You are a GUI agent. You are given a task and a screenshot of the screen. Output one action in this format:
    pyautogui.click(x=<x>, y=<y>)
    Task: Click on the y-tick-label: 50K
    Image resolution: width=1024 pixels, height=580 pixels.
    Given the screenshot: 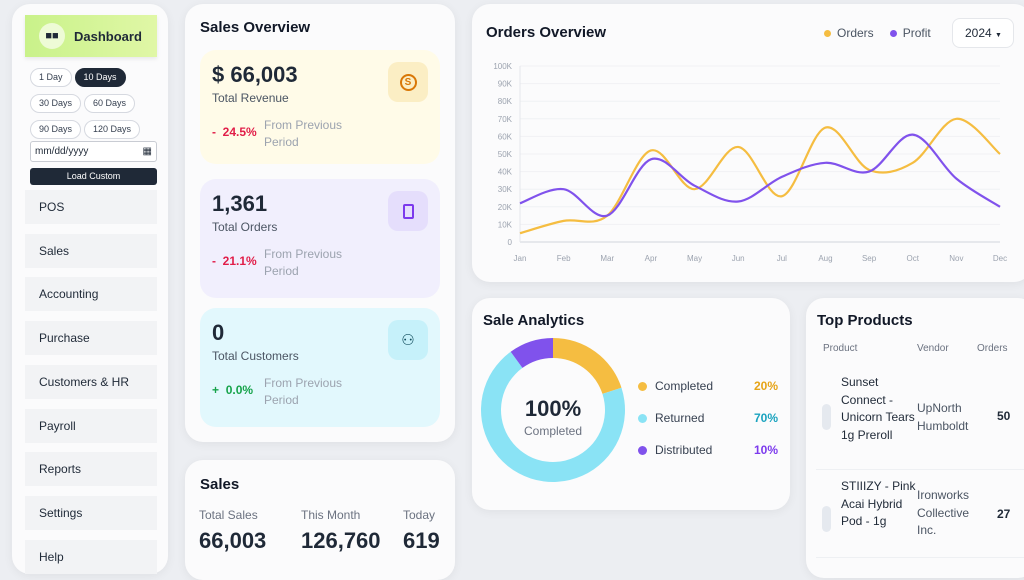 What is the action you would take?
    pyautogui.click(x=505, y=154)
    